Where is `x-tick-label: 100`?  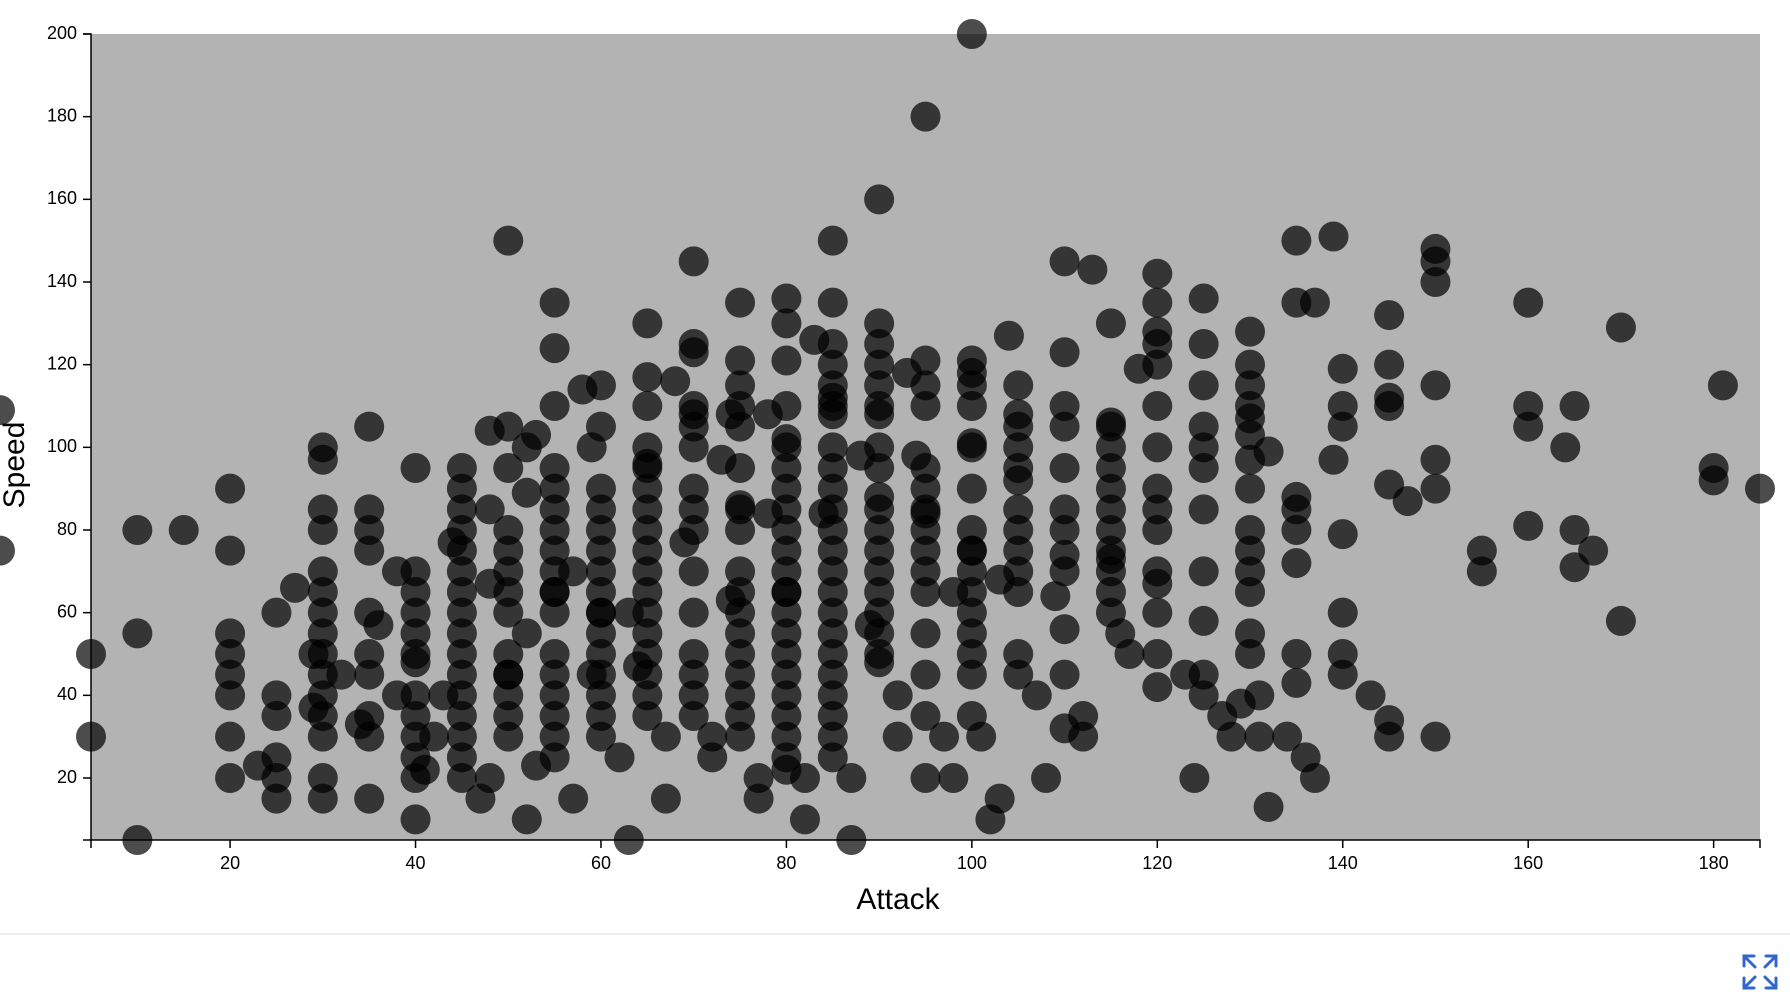
x-tick-label: 100 is located at coordinates (972, 863).